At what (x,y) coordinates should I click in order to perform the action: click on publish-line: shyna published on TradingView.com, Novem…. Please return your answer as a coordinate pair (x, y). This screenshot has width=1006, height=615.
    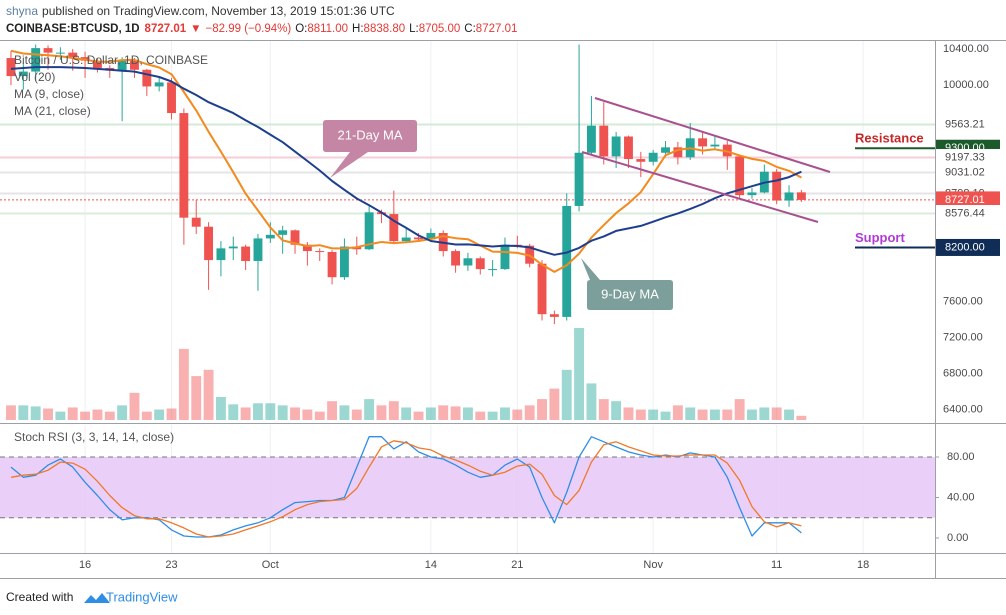
    Looking at the image, I should click on (200, 11).